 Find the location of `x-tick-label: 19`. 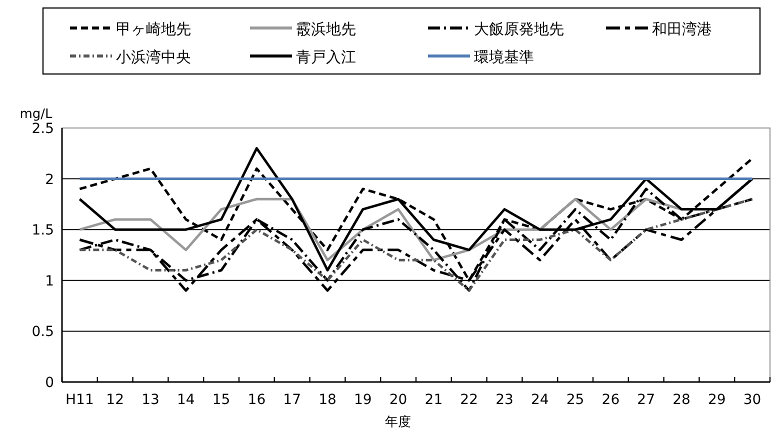

x-tick-label: 19 is located at coordinates (363, 400).